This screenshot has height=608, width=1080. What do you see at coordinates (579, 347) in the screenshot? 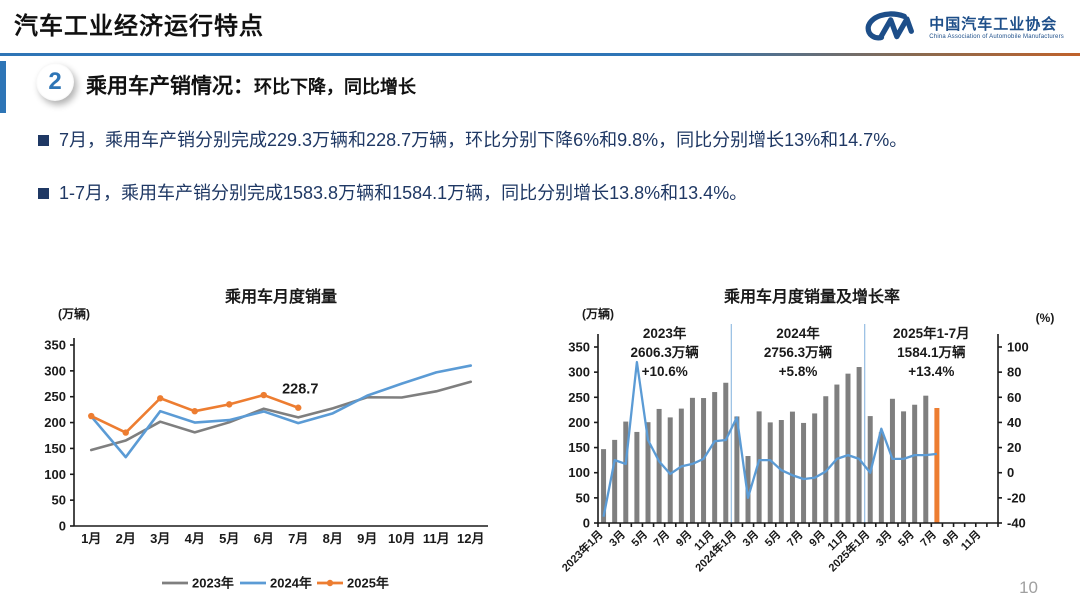
I see `left-tick-label: 350` at bounding box center [579, 347].